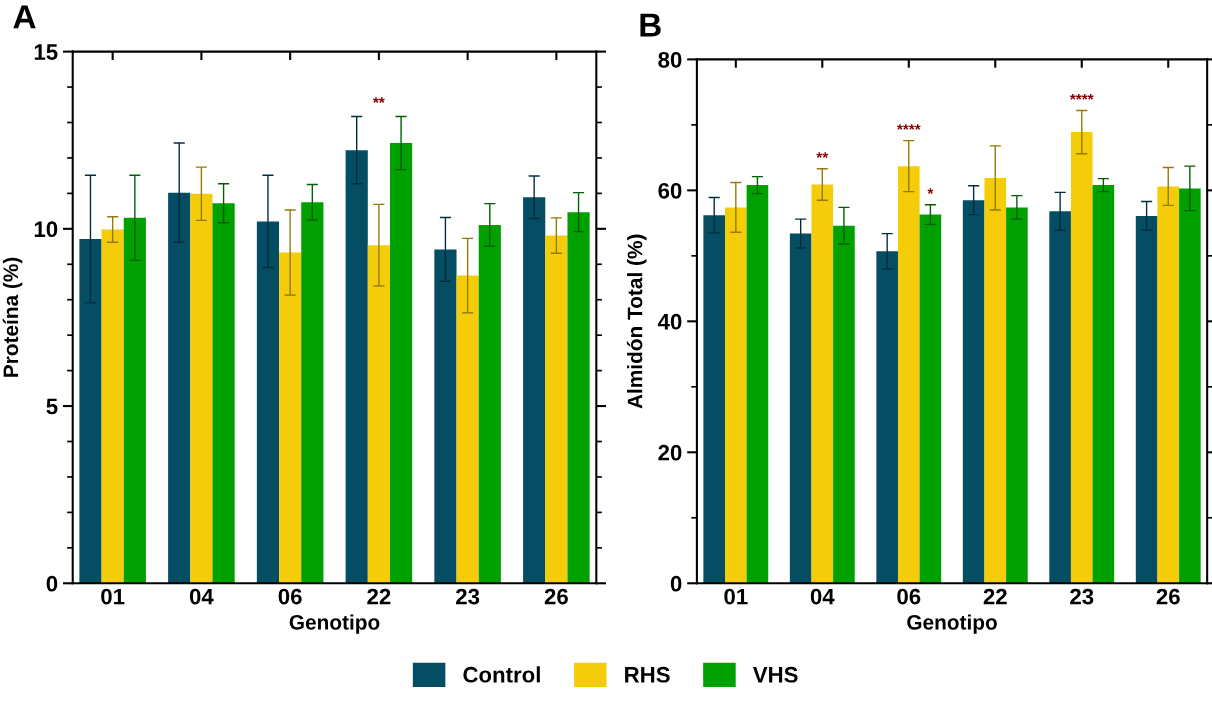 This screenshot has width=1212, height=707. What do you see at coordinates (501, 674) in the screenshot?
I see `legend-label: Control` at bounding box center [501, 674].